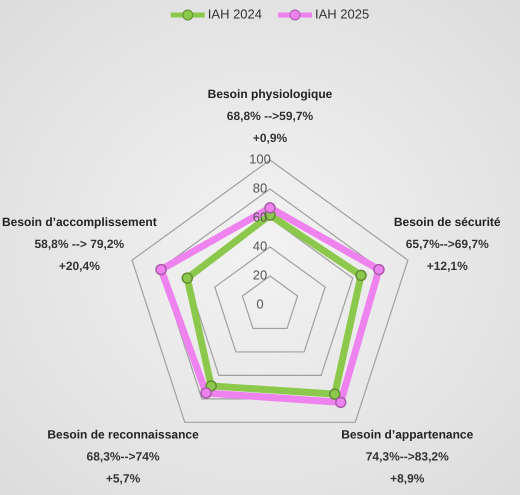  What do you see at coordinates (270, 94) in the screenshot?
I see `spoke-label: Besoin physiologique` at bounding box center [270, 94].